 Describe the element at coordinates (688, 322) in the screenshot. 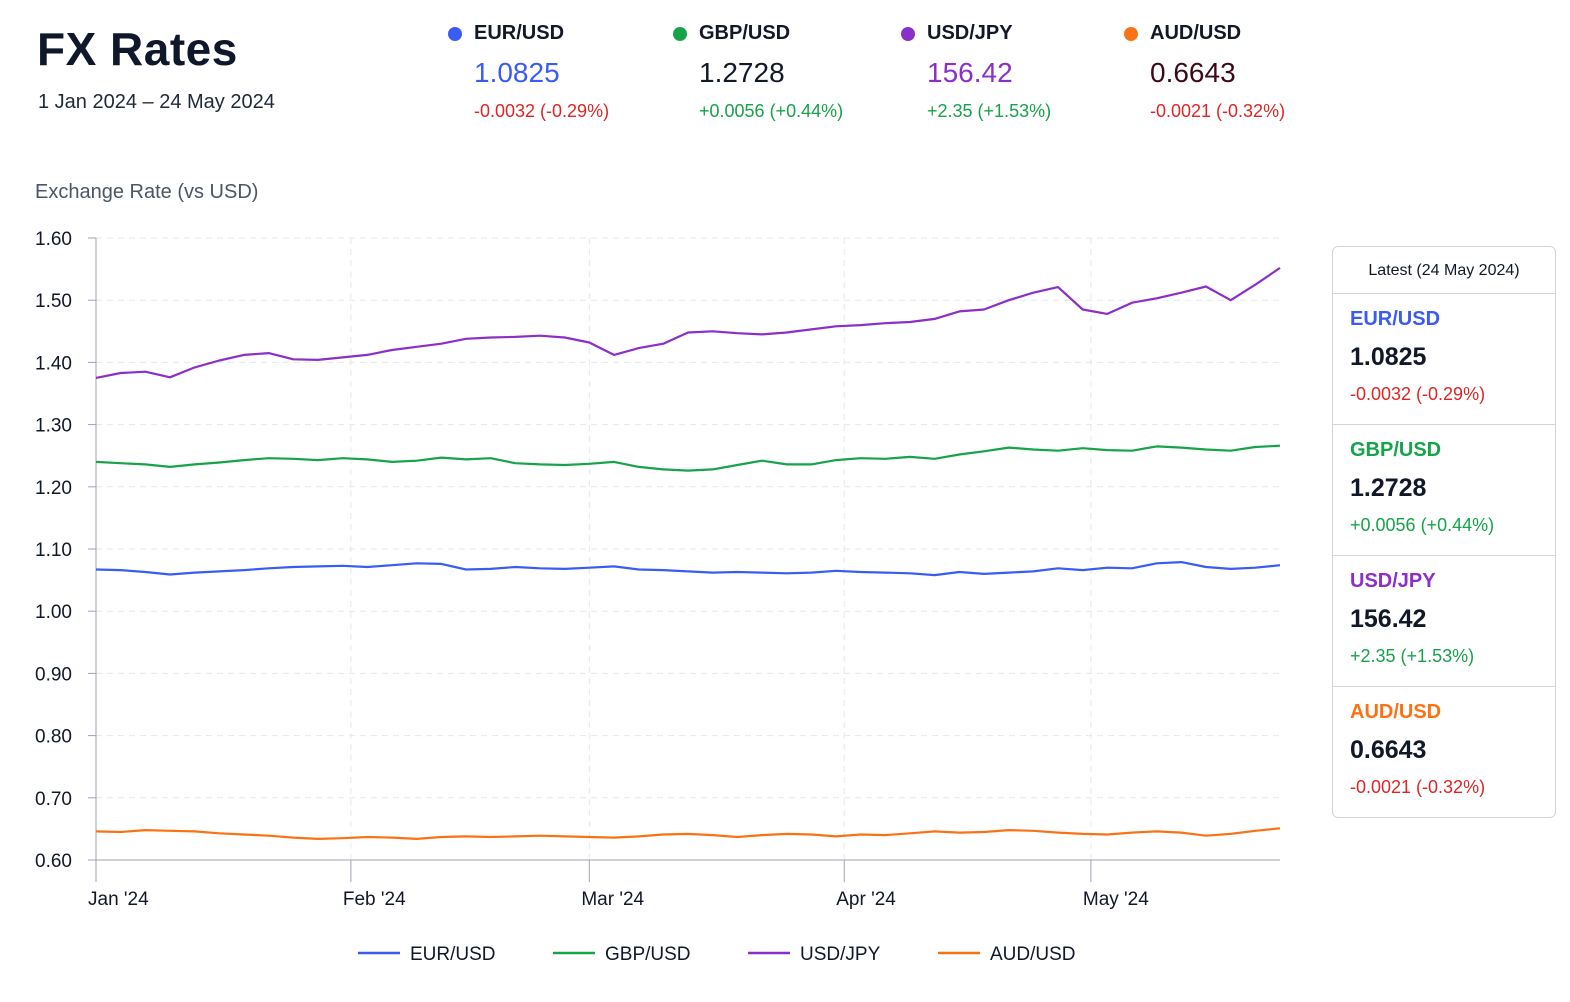

I see `series-line-usdjpy` at that location.